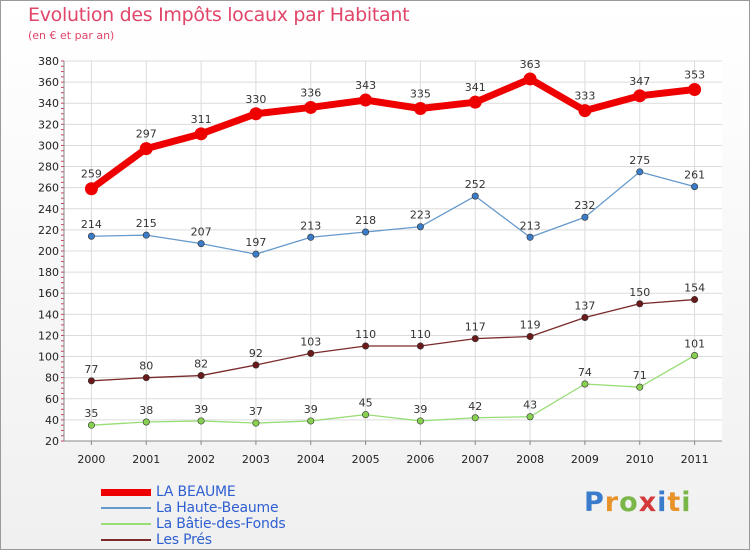  I want to click on chart-title: Evolution des Impôts locaux par Habitant, so click(219, 15).